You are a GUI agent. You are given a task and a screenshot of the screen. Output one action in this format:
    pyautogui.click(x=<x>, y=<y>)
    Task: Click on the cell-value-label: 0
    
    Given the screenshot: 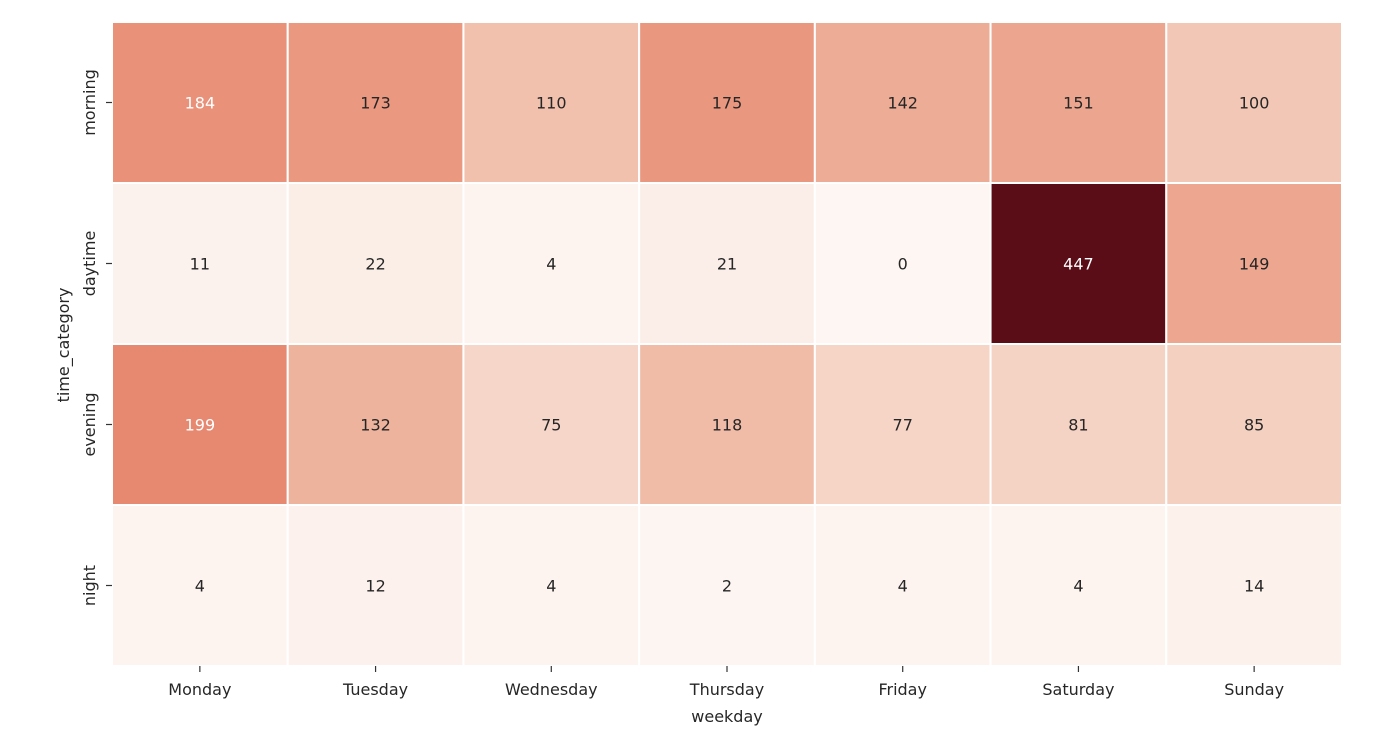 What is the action you would take?
    pyautogui.click(x=903, y=264)
    